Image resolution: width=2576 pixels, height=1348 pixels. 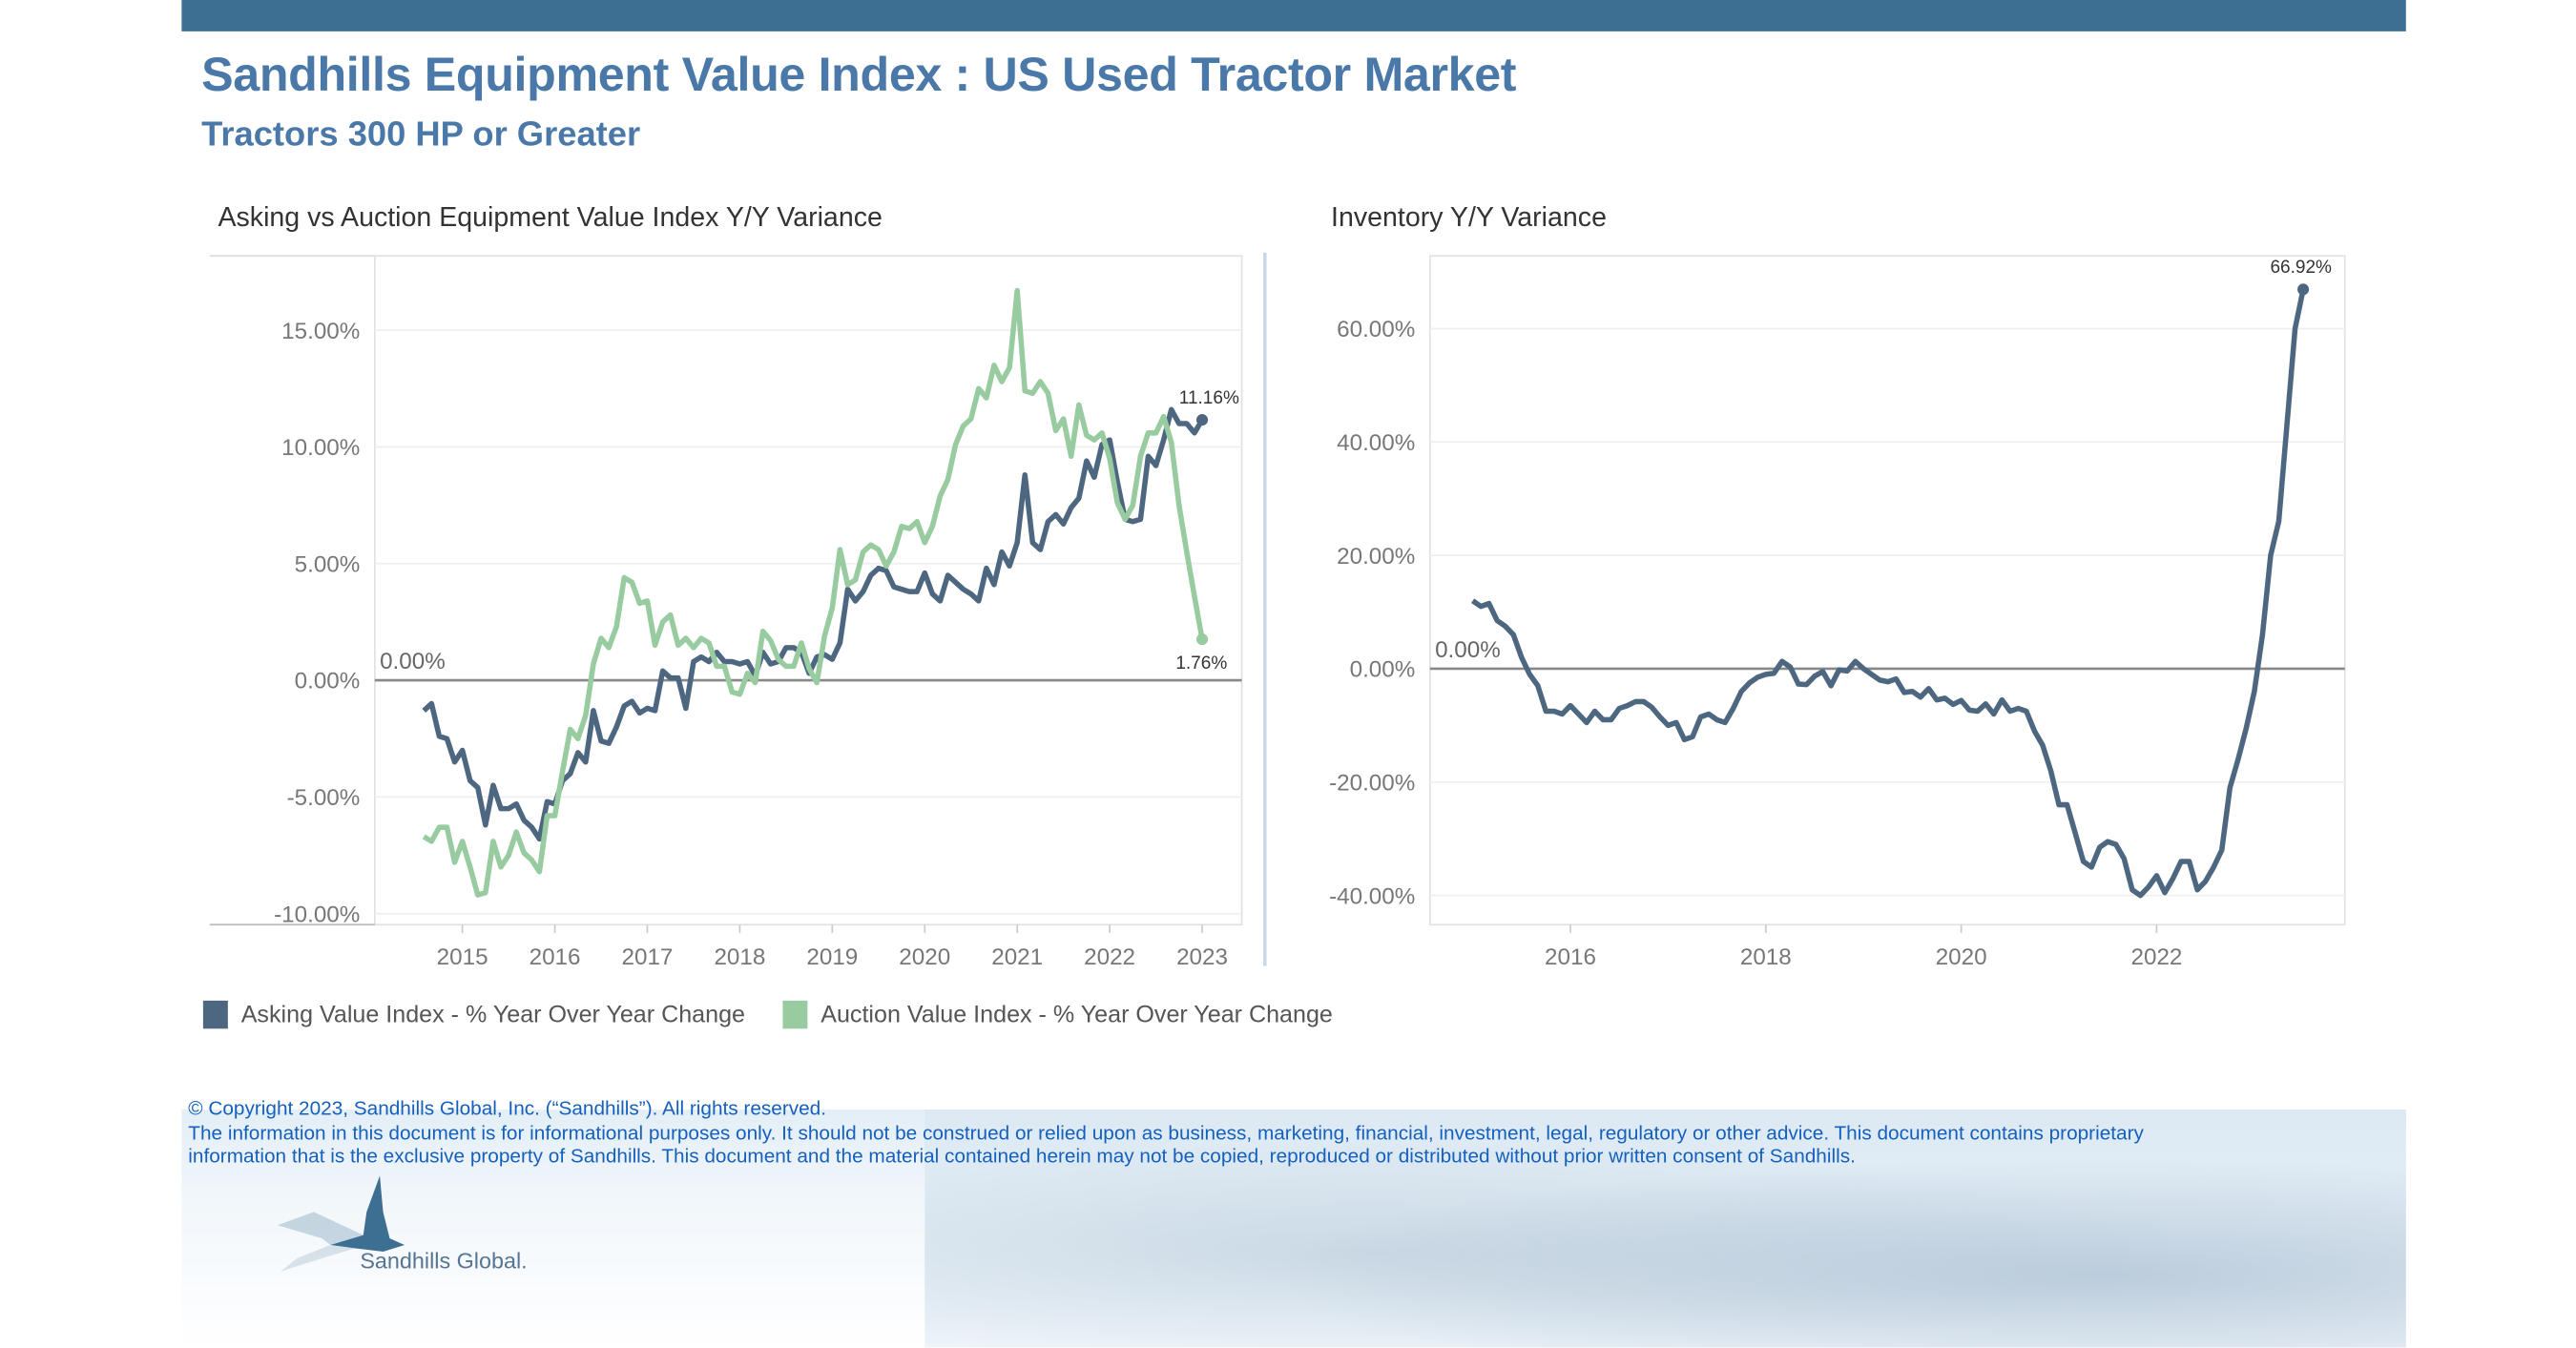 I want to click on logo-text: Sandhills Global., so click(x=444, y=1261).